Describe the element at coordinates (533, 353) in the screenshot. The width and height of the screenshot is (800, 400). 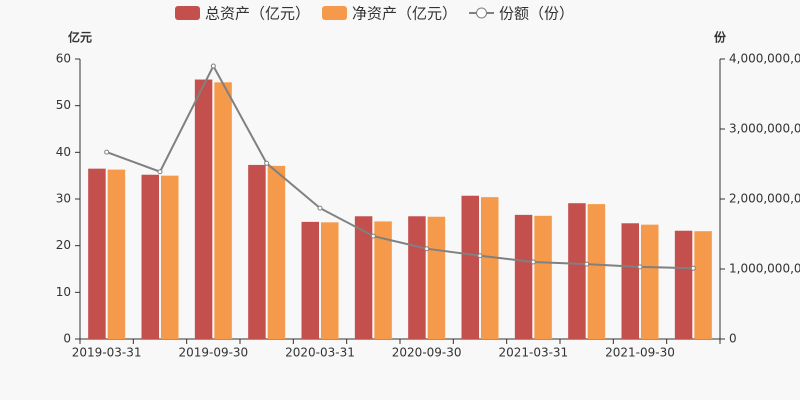
I see `x-tick-label: 2021-03-31` at that location.